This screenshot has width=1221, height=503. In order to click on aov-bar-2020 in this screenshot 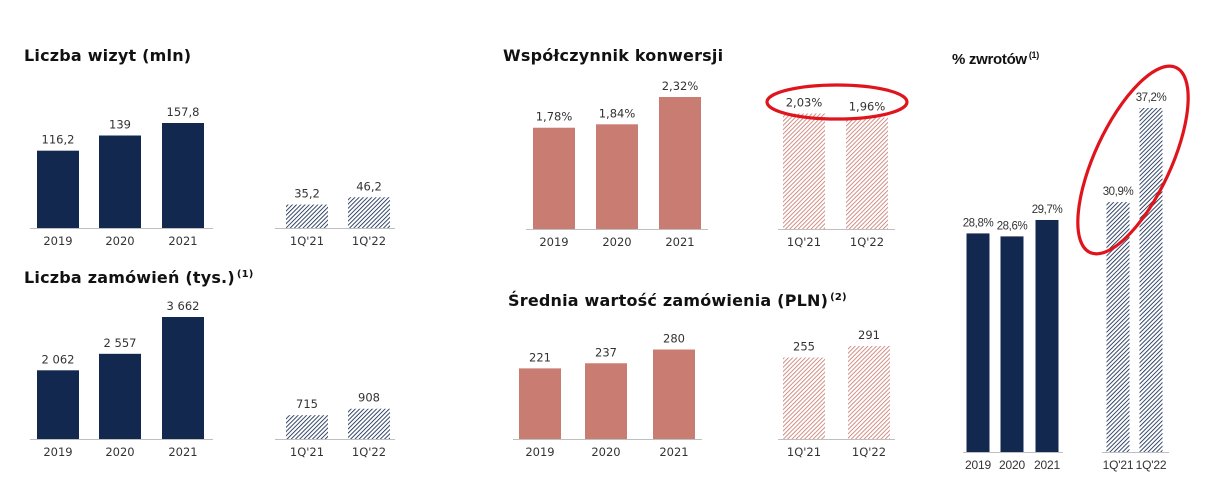, I will do `click(606, 401)`.